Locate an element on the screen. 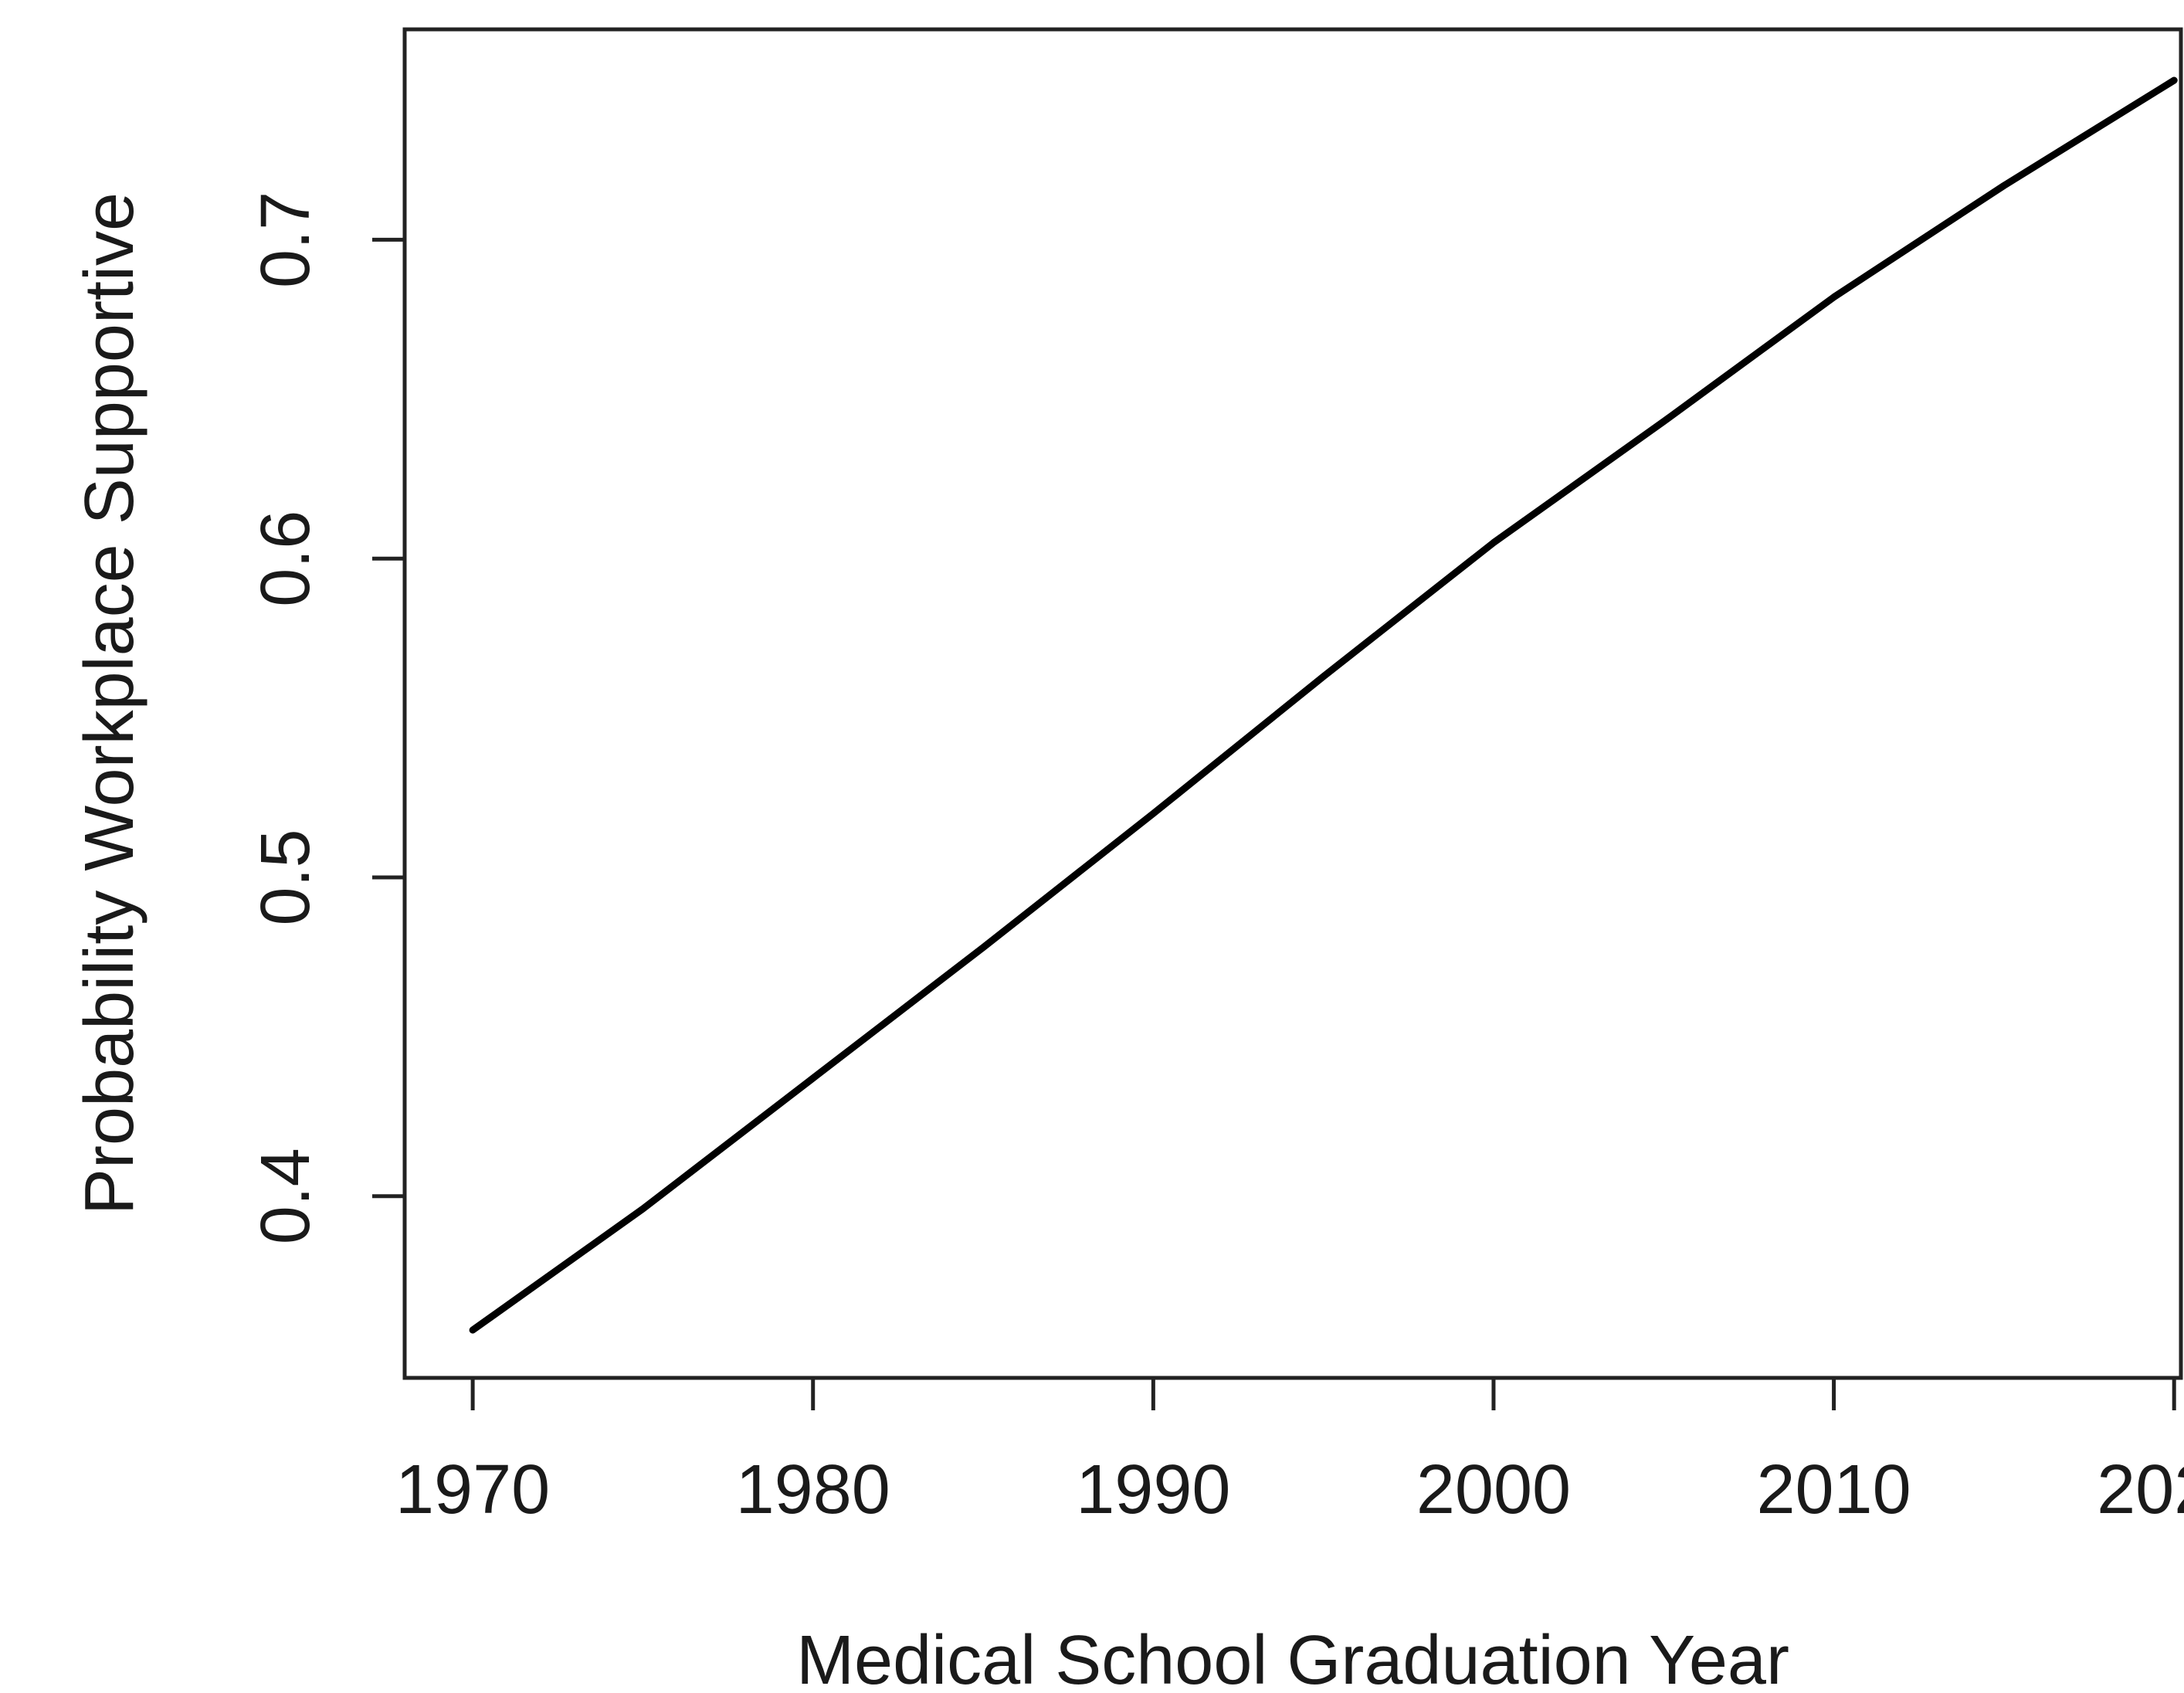  y-tick-label: 0.5 is located at coordinates (285, 877).